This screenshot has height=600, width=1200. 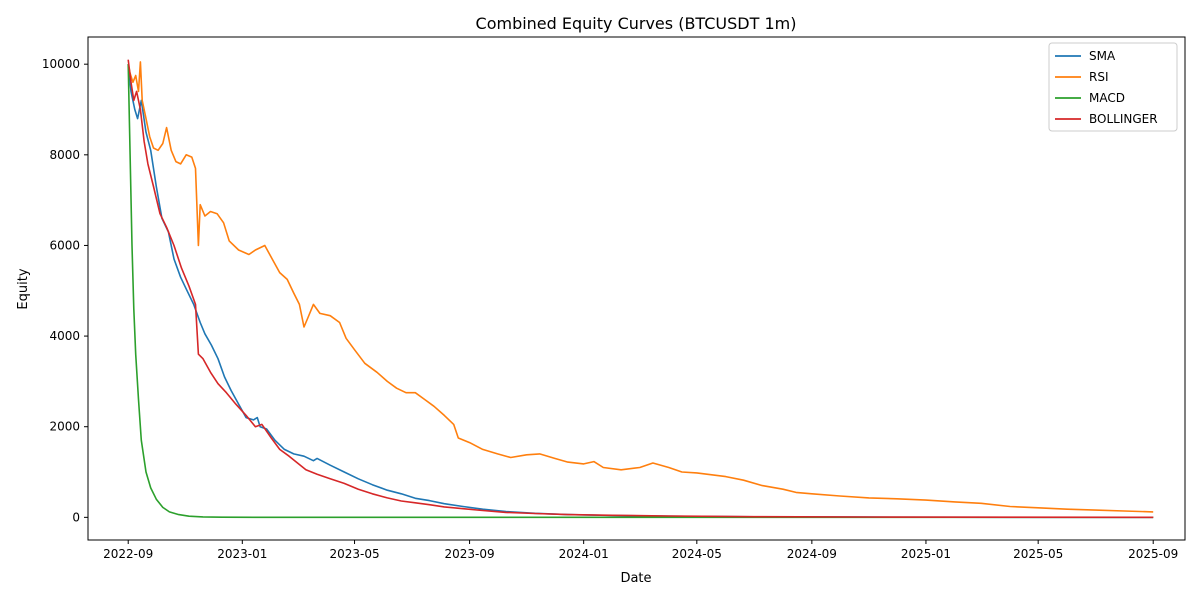 What do you see at coordinates (1099, 77) in the screenshot?
I see `legend-label-rsi: RSI` at bounding box center [1099, 77].